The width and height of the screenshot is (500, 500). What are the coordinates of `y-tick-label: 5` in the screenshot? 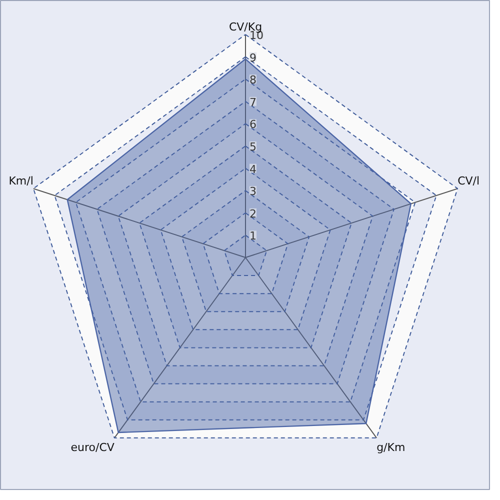 It's located at (253, 147).